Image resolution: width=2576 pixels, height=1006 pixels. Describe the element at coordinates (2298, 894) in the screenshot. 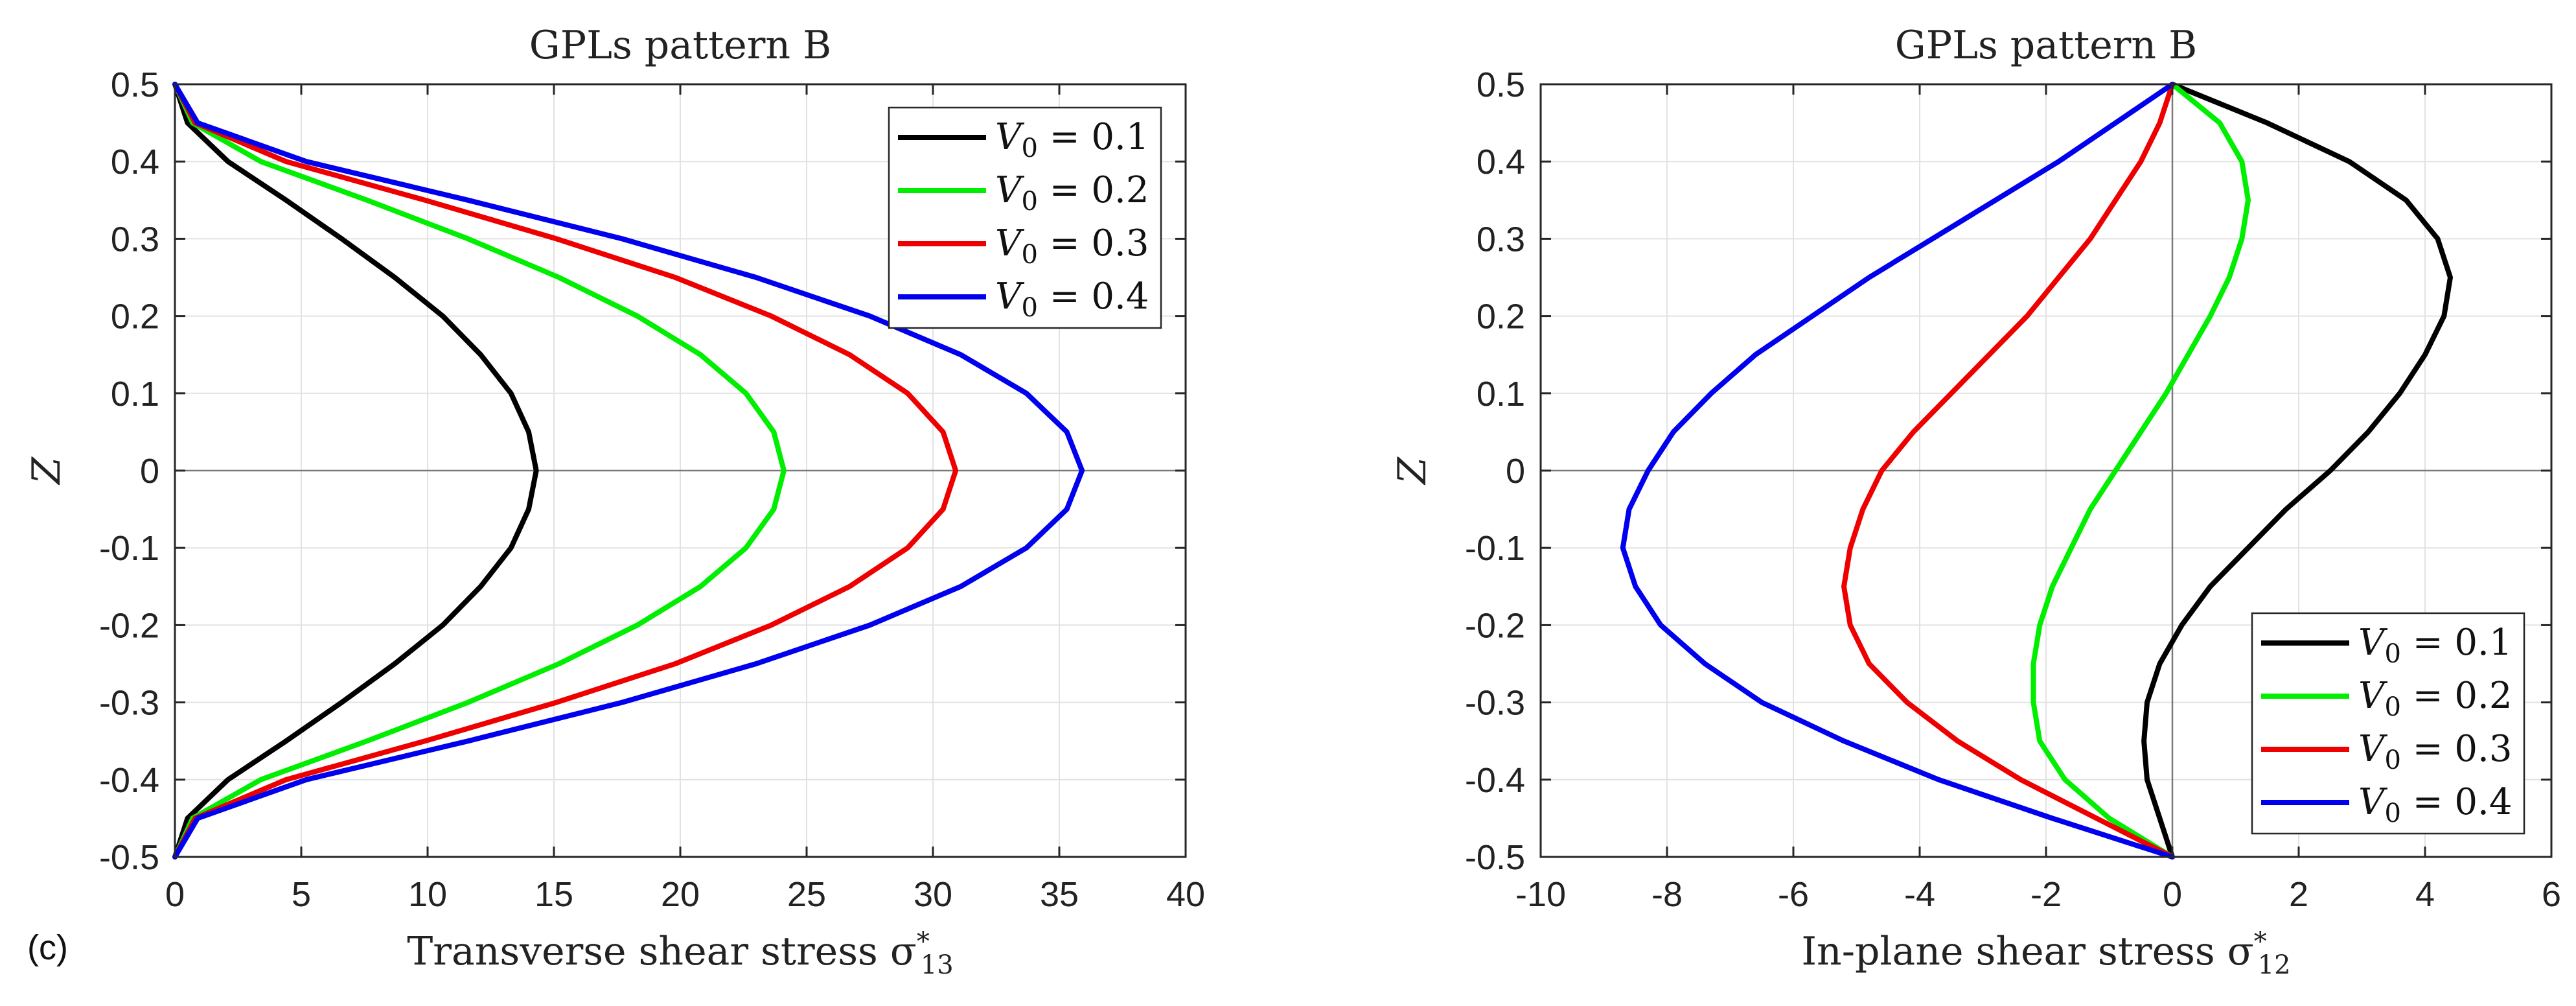

I see `x-tick-label: 2` at that location.